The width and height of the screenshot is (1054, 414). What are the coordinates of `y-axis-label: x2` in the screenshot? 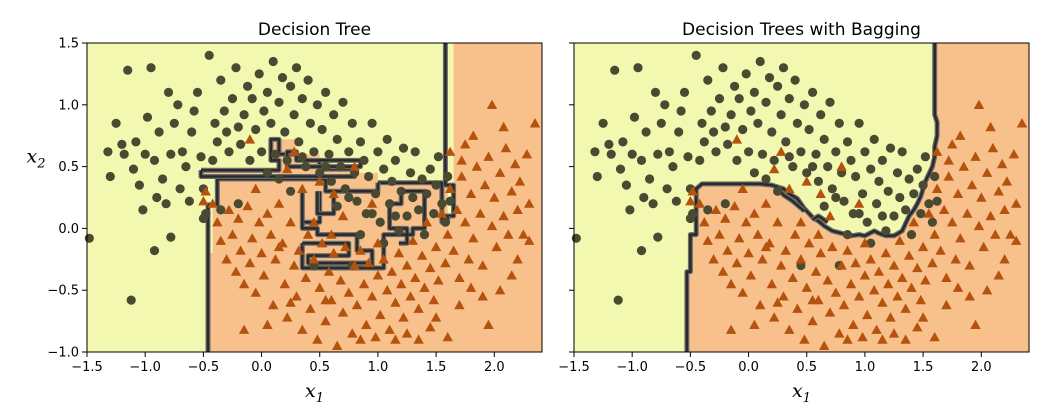 It's located at (36, 159).